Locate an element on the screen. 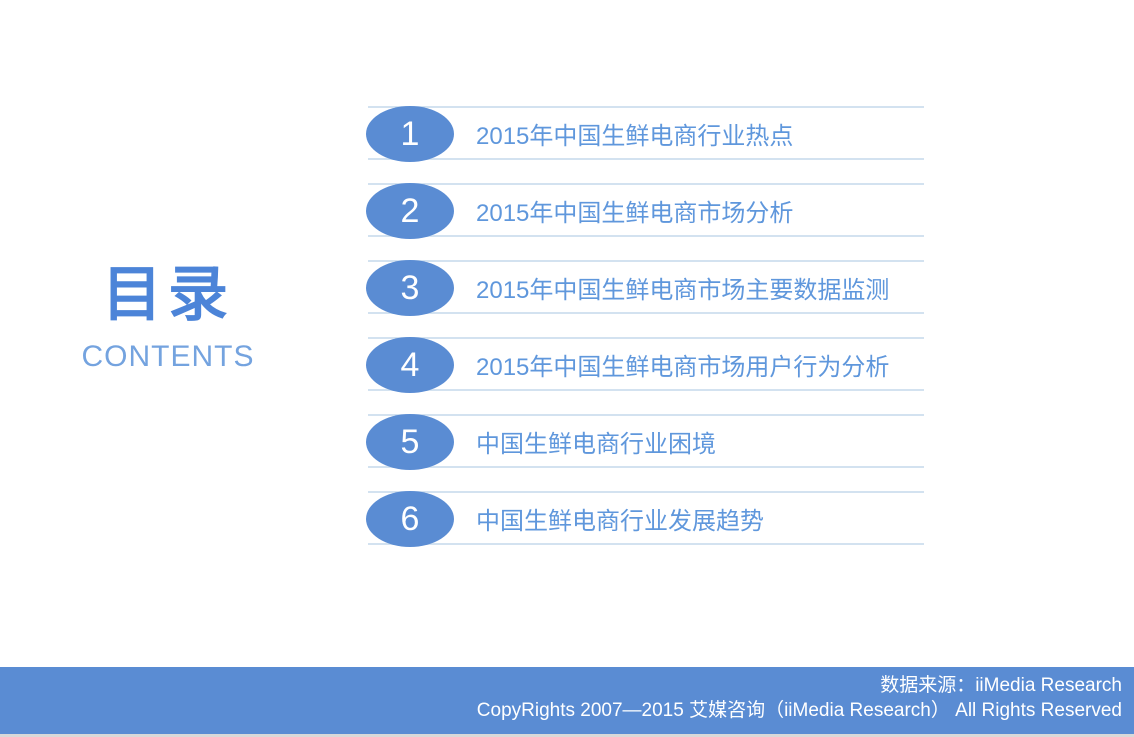  item-label: 2015年中国生鲜电商行业热点 is located at coordinates (635, 136).